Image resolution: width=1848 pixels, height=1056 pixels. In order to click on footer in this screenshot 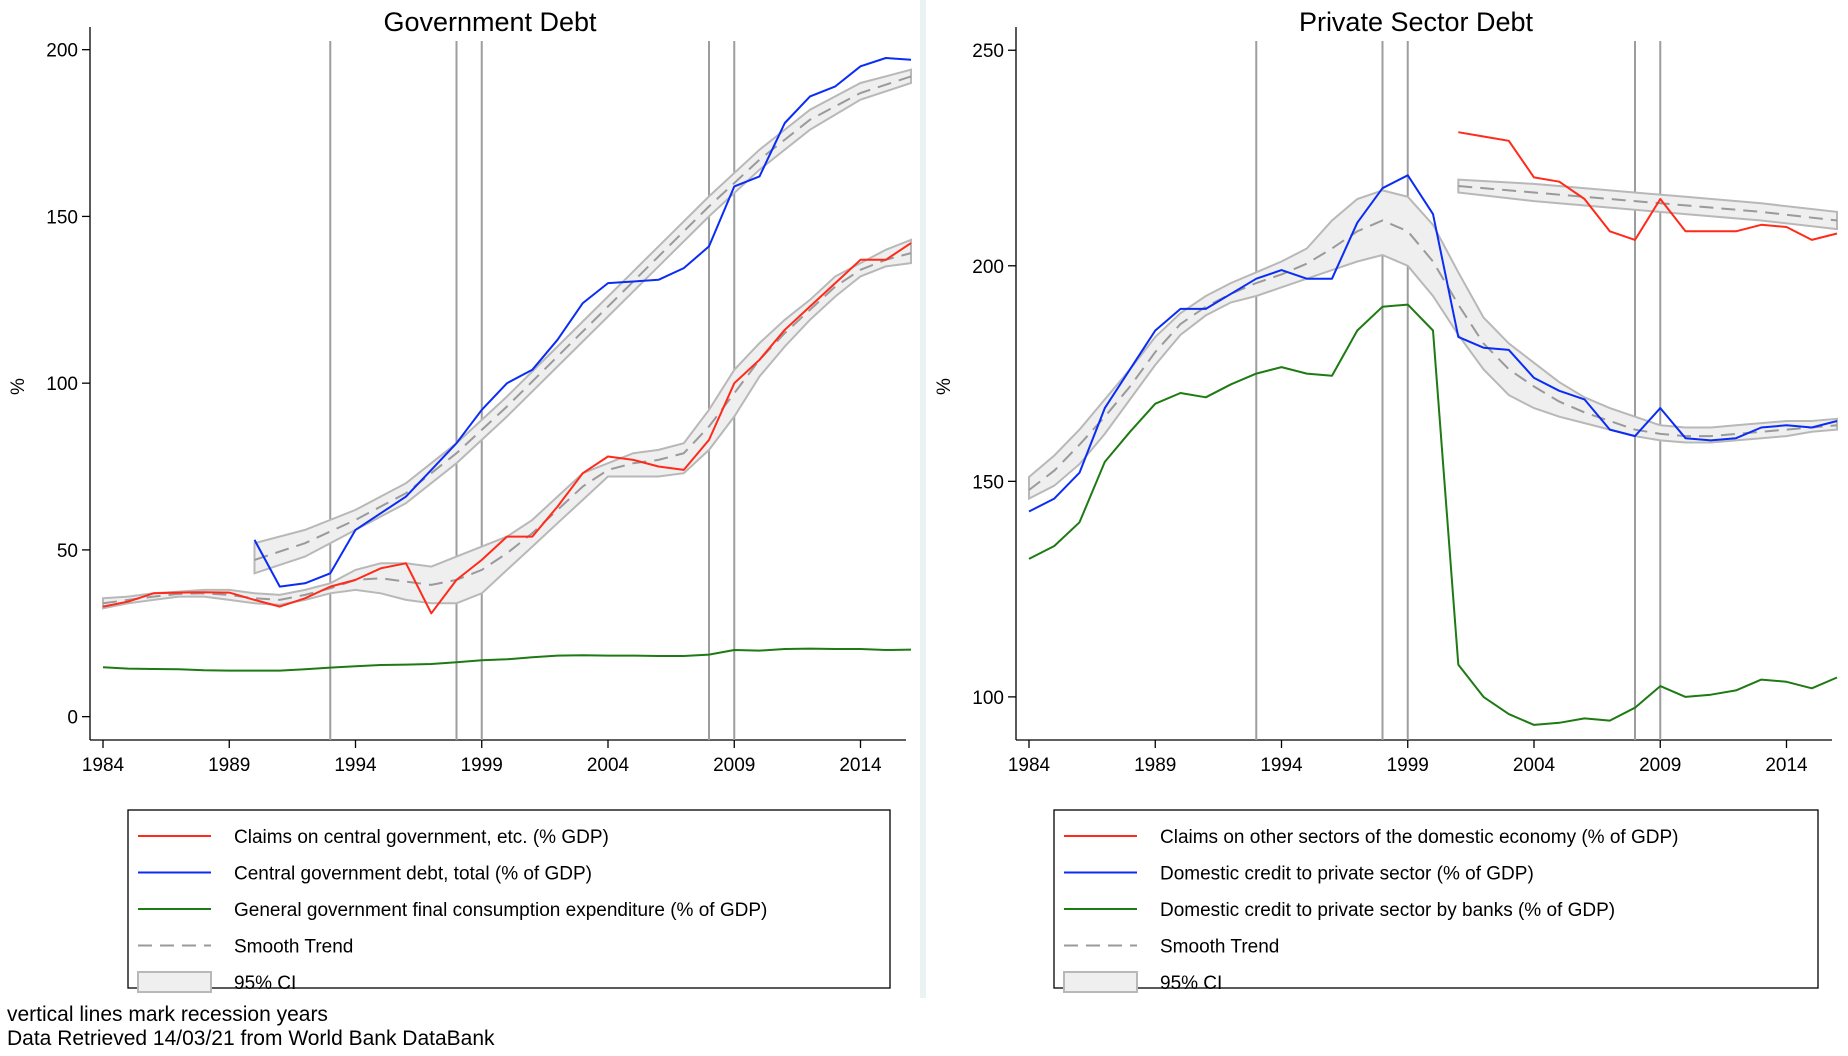, I will do `click(924, 1027)`.